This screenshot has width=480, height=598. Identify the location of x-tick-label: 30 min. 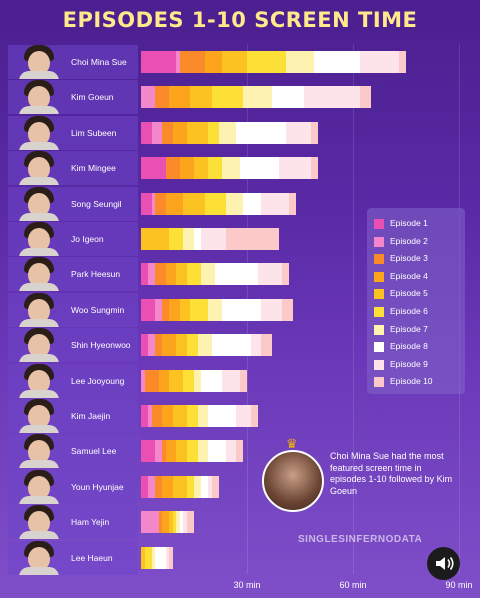
(247, 585).